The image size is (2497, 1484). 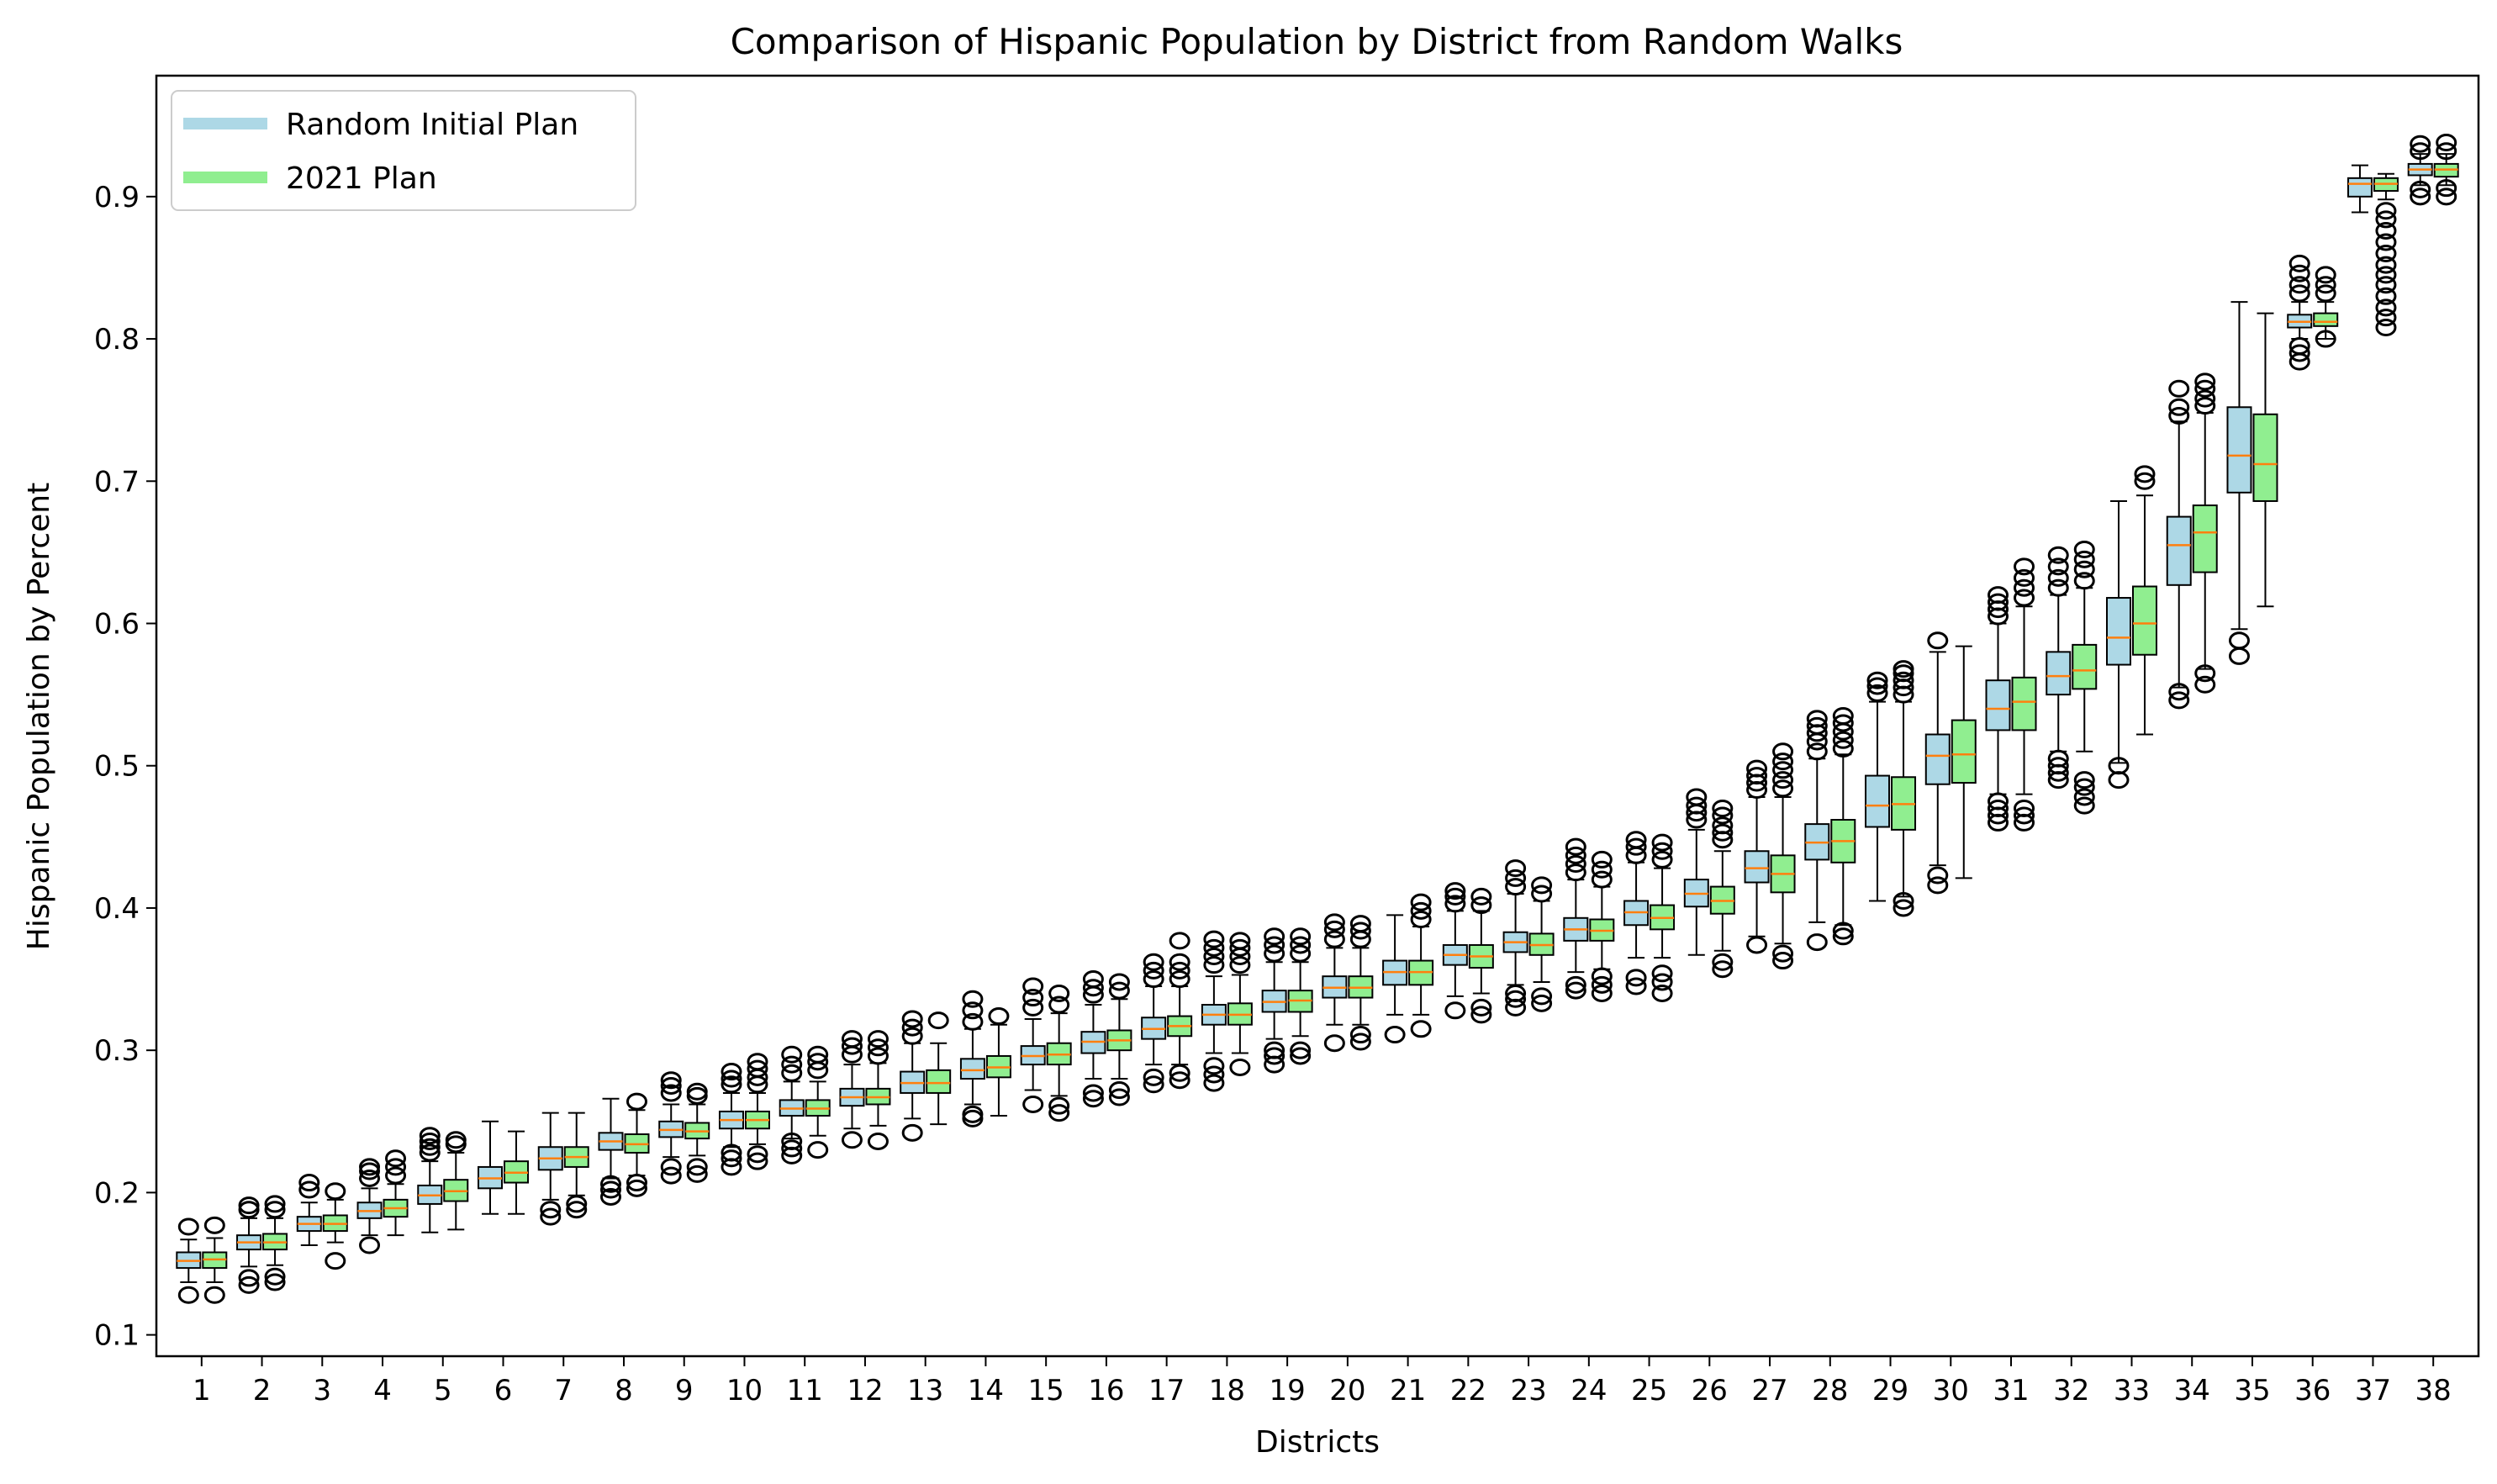 I want to click on y-tick-label: 0.3, so click(x=117, y=1051).